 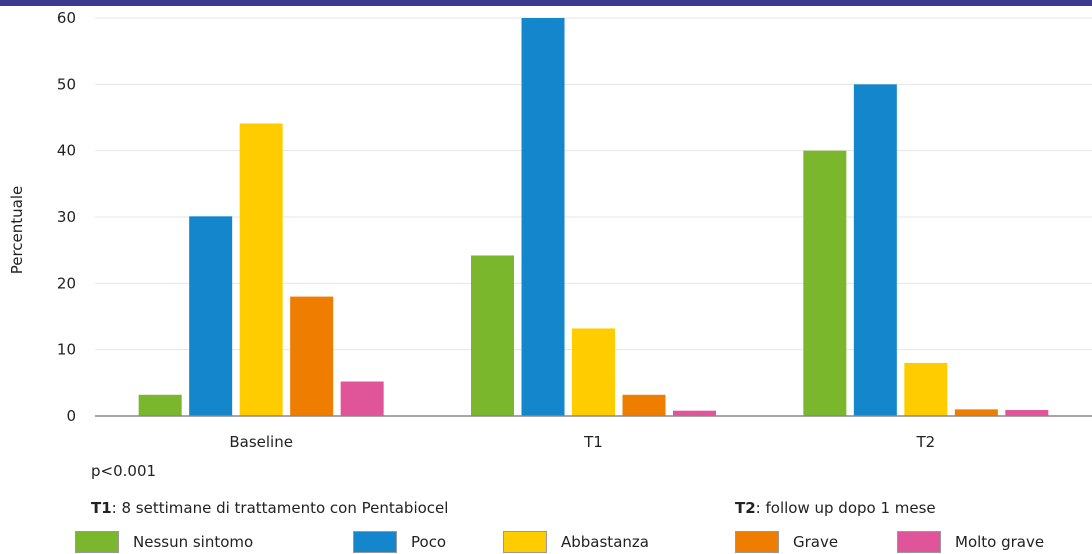 I want to click on bar-baseline-nessun-sintomo, so click(x=160, y=405).